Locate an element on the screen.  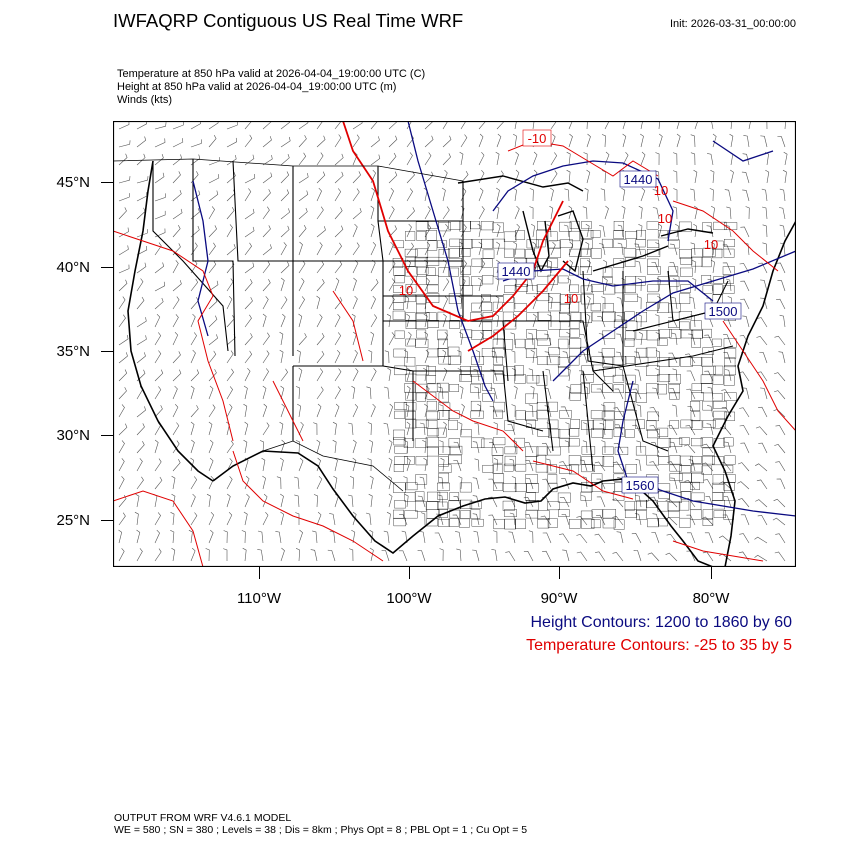
footer-model-line: OUTPUT FROM WRF V4.6.1 MODEL is located at coordinates (203, 818).